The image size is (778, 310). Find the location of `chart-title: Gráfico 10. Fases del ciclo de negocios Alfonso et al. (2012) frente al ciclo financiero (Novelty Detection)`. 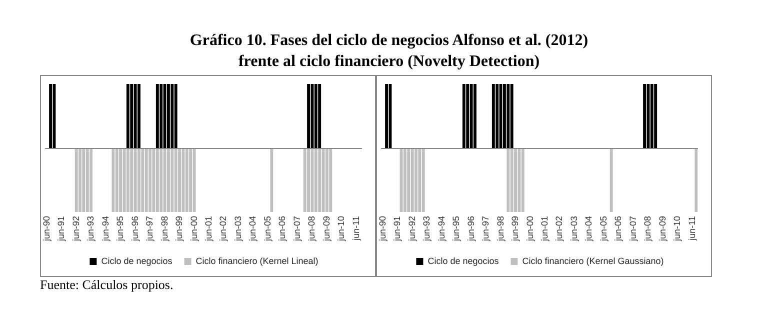

chart-title: Gráfico 10. Fases del ciclo de negocios Alfonso et al. (2012) frente al ciclo financiero (Novelty Detection) is located at coordinates (389, 51).